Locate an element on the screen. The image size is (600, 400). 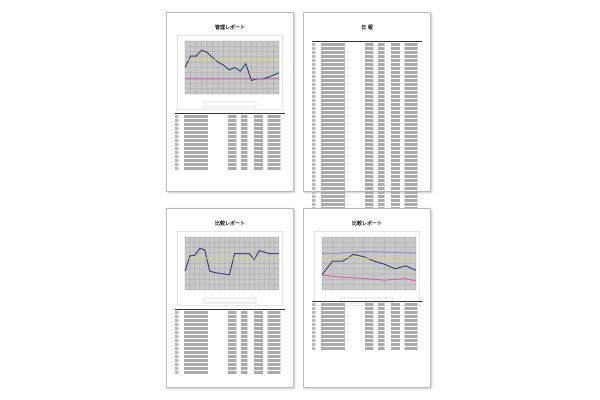
page-comparison-report-2: 比較レポート is located at coordinates (367, 298).